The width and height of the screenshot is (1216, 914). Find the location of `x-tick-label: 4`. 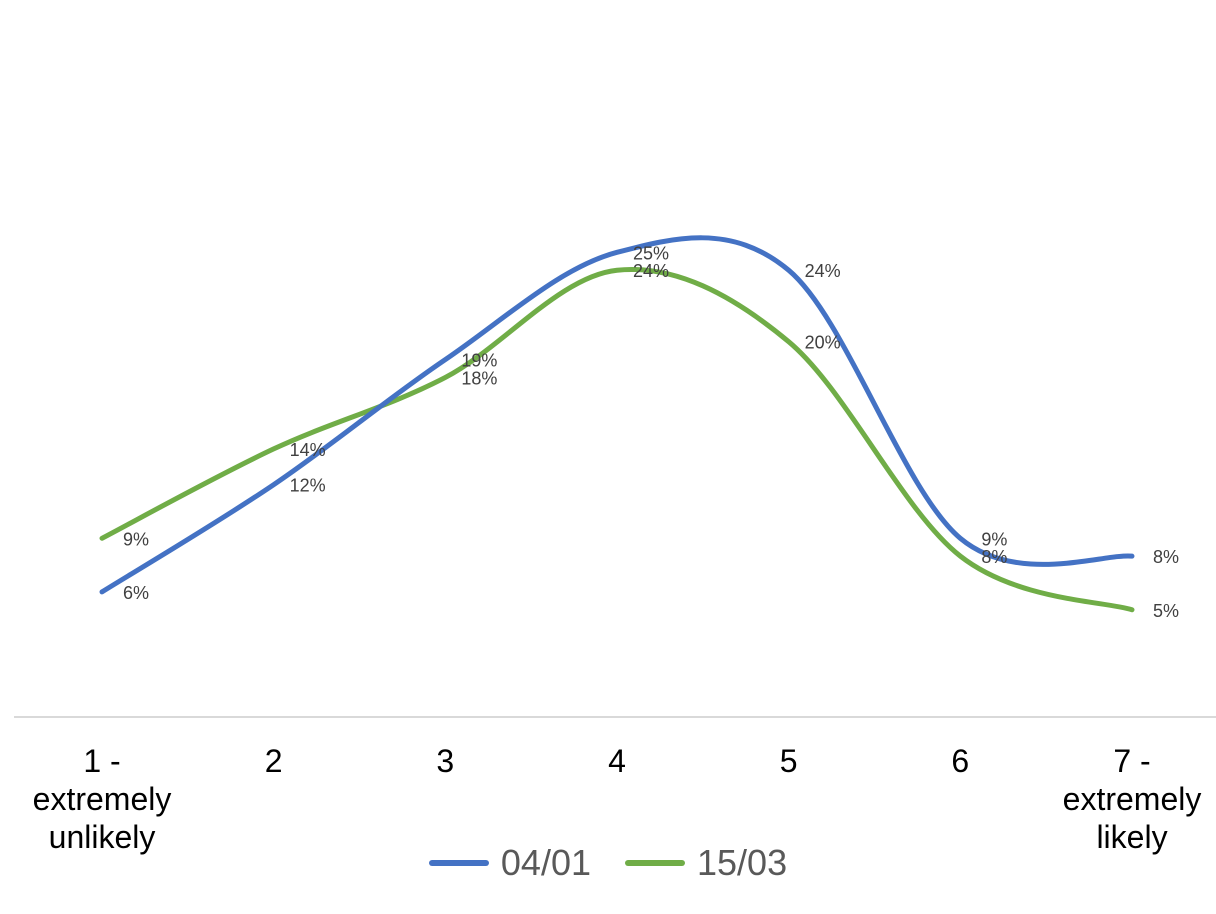

x-tick-label: 4 is located at coordinates (617, 761).